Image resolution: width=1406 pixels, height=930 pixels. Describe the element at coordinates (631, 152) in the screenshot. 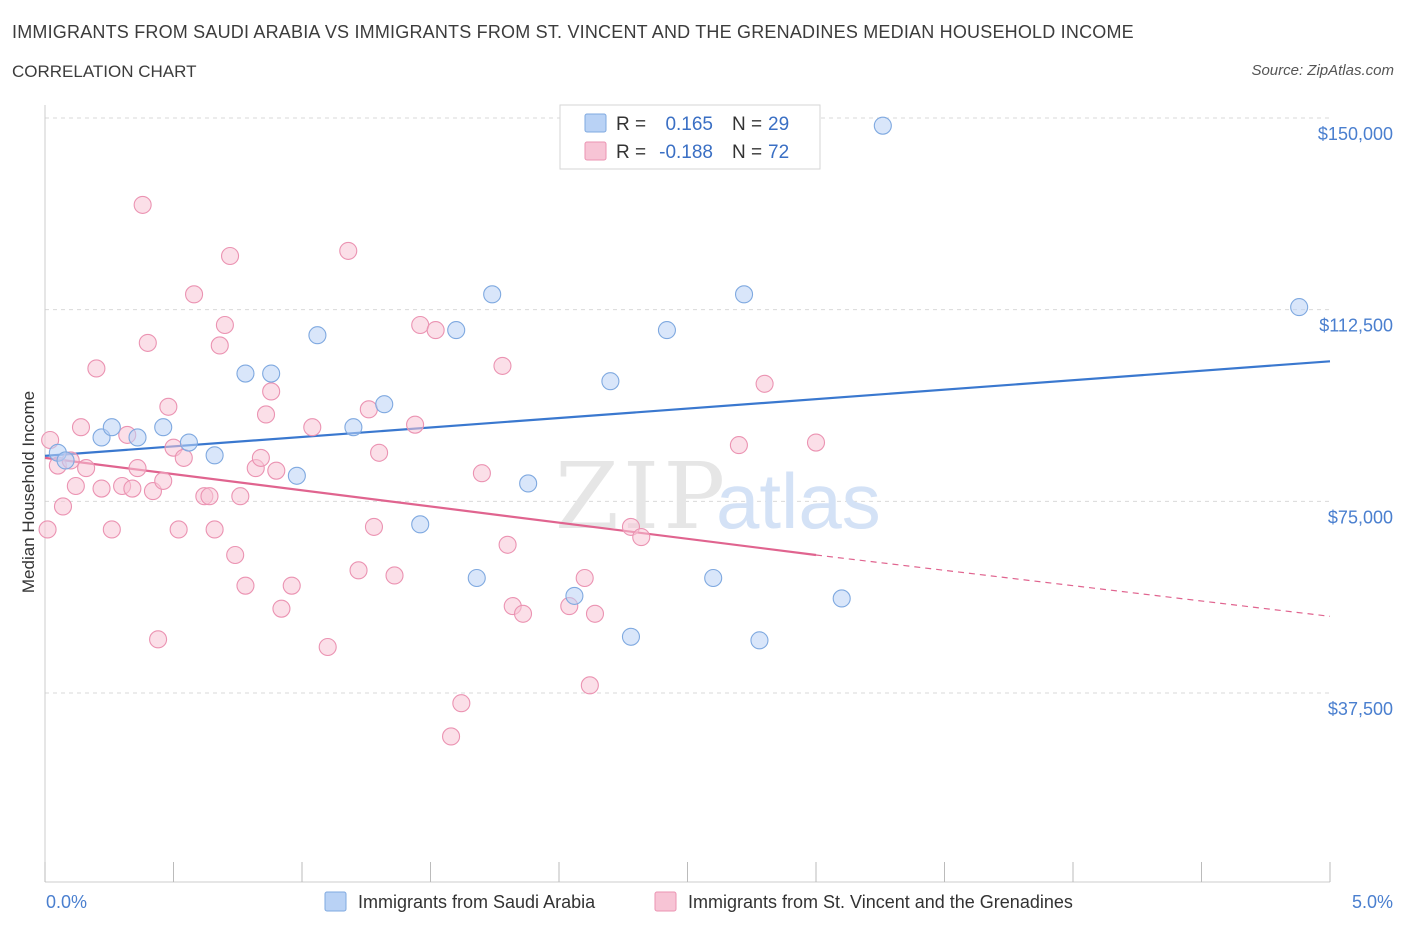

I see `legend-r-label-2: R =` at that location.